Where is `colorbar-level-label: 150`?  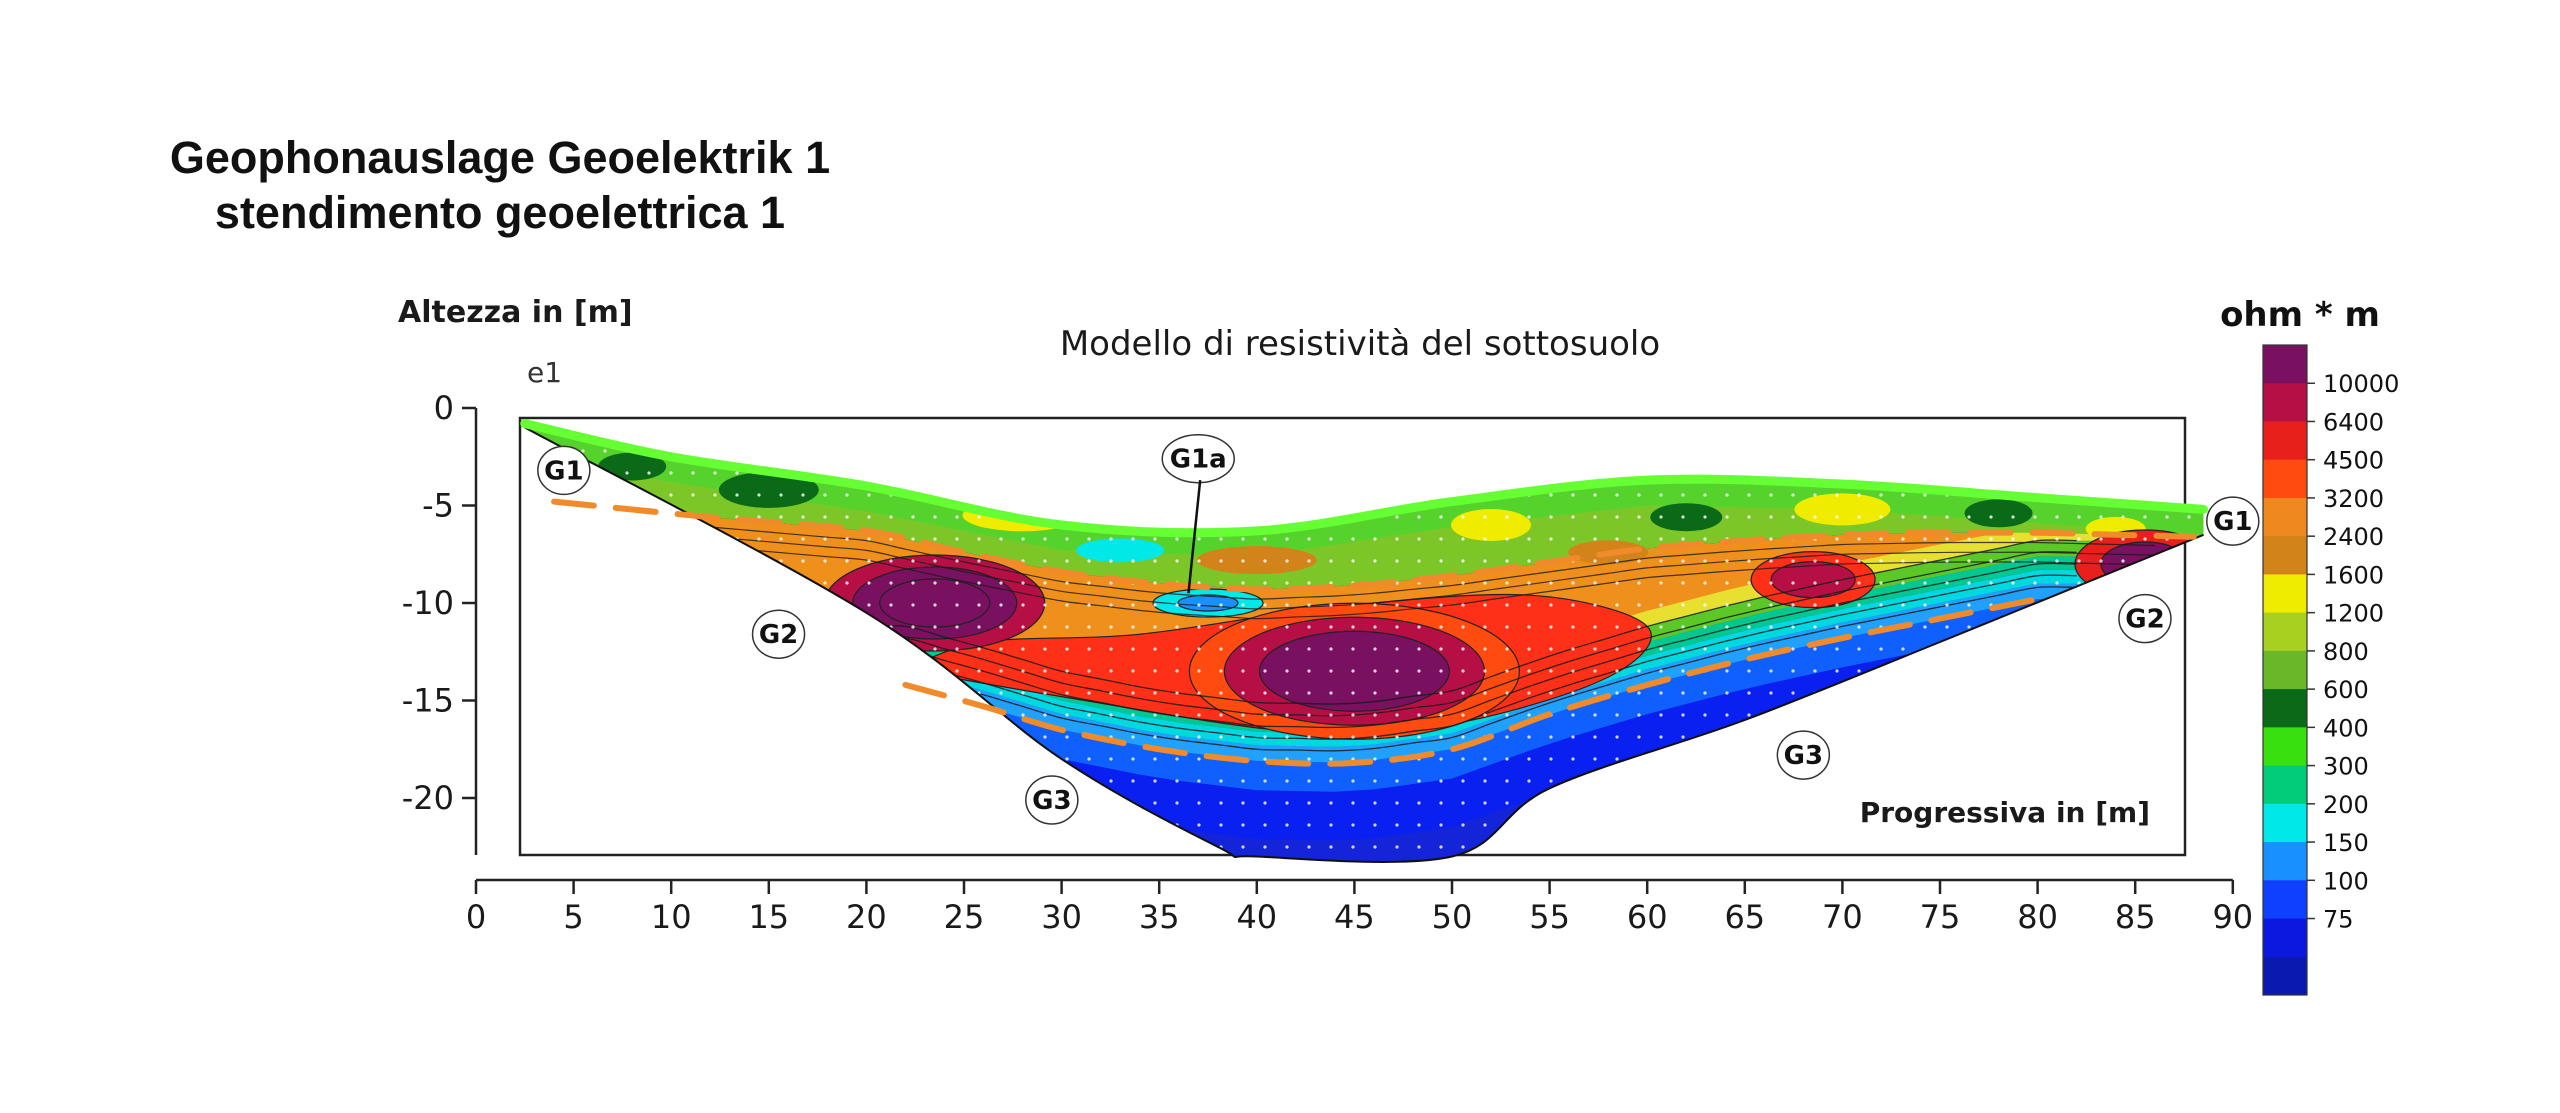
colorbar-level-label: 150 is located at coordinates (2346, 843).